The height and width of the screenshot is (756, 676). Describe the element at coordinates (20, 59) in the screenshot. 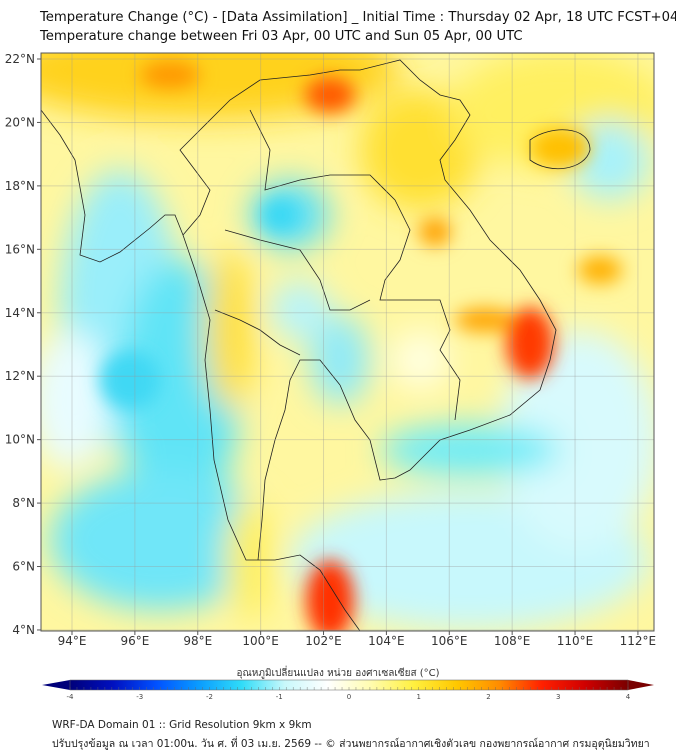

I see `lat-tick-label: 22°N` at that location.